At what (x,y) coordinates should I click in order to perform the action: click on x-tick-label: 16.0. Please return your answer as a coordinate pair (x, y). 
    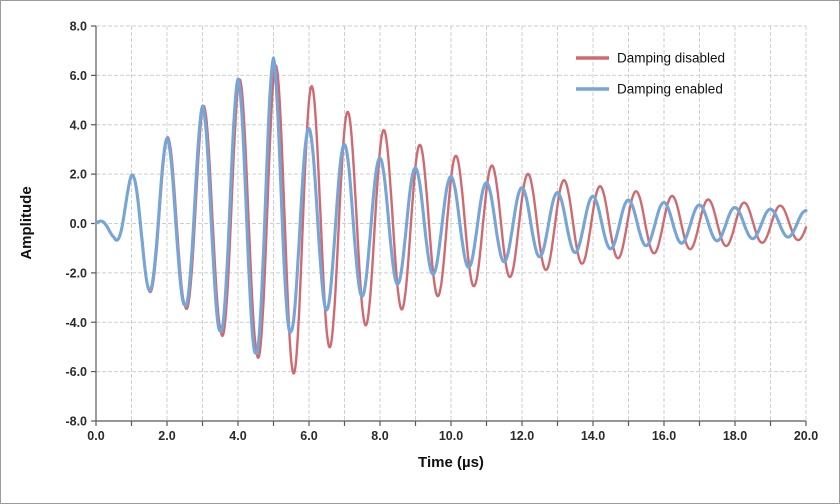
    Looking at the image, I should click on (664, 436).